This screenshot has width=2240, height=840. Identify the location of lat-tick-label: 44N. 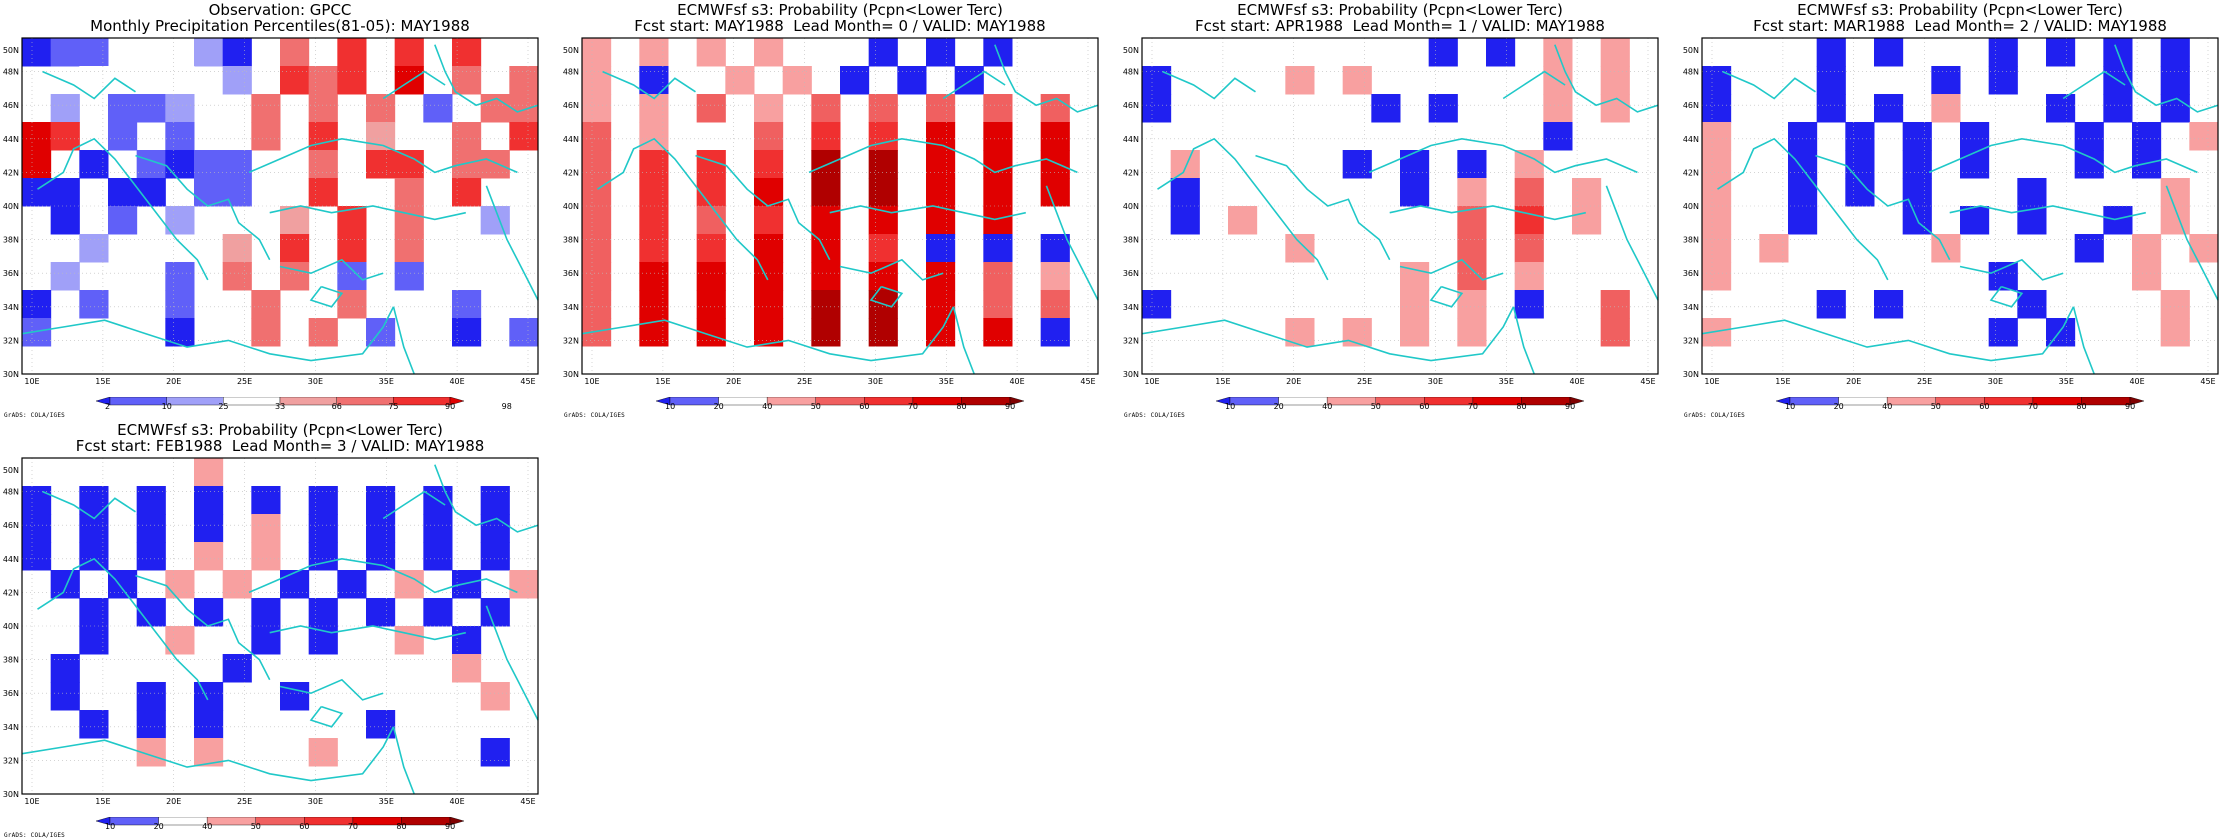
(571, 139).